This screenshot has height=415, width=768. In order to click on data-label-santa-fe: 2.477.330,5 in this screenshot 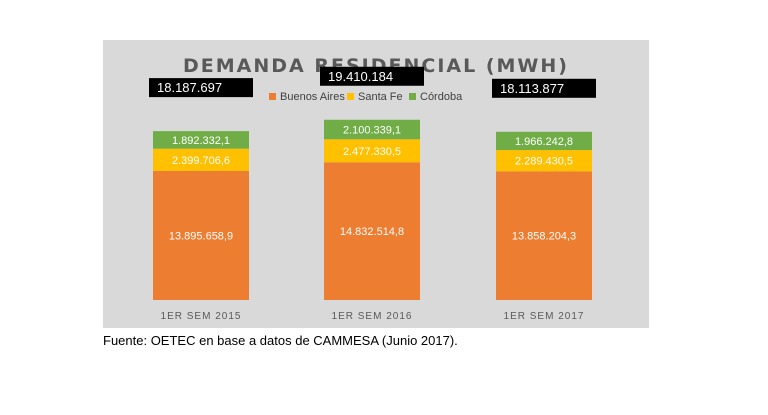, I will do `click(372, 152)`.